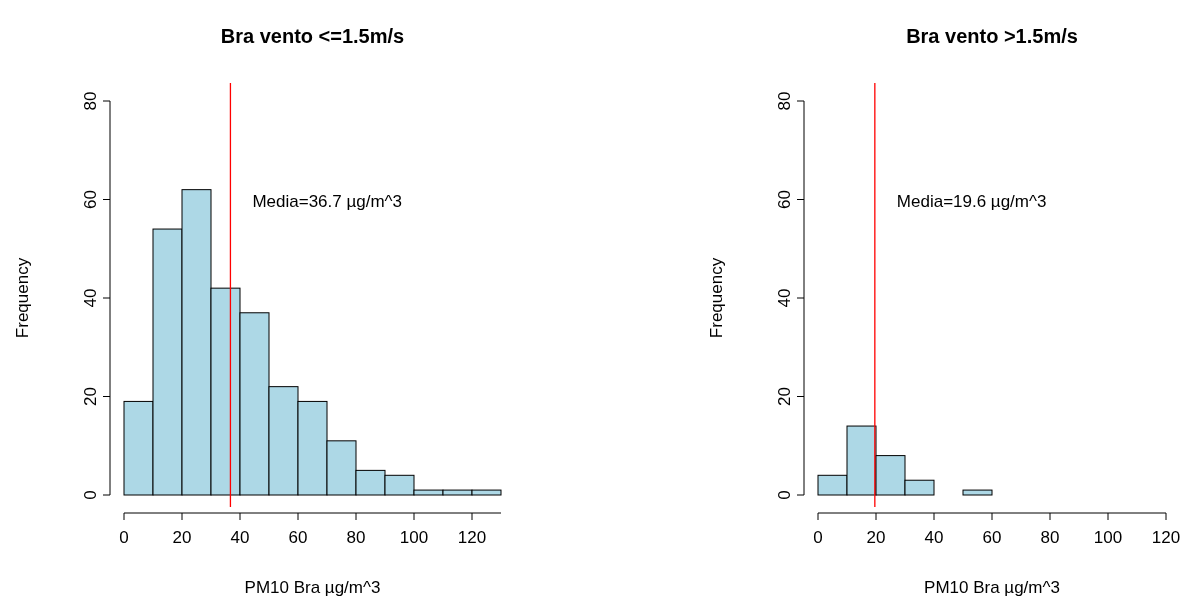 The image size is (1195, 608). I want to click on chart-title: Bra vento >1.5m/s, so click(992, 36).